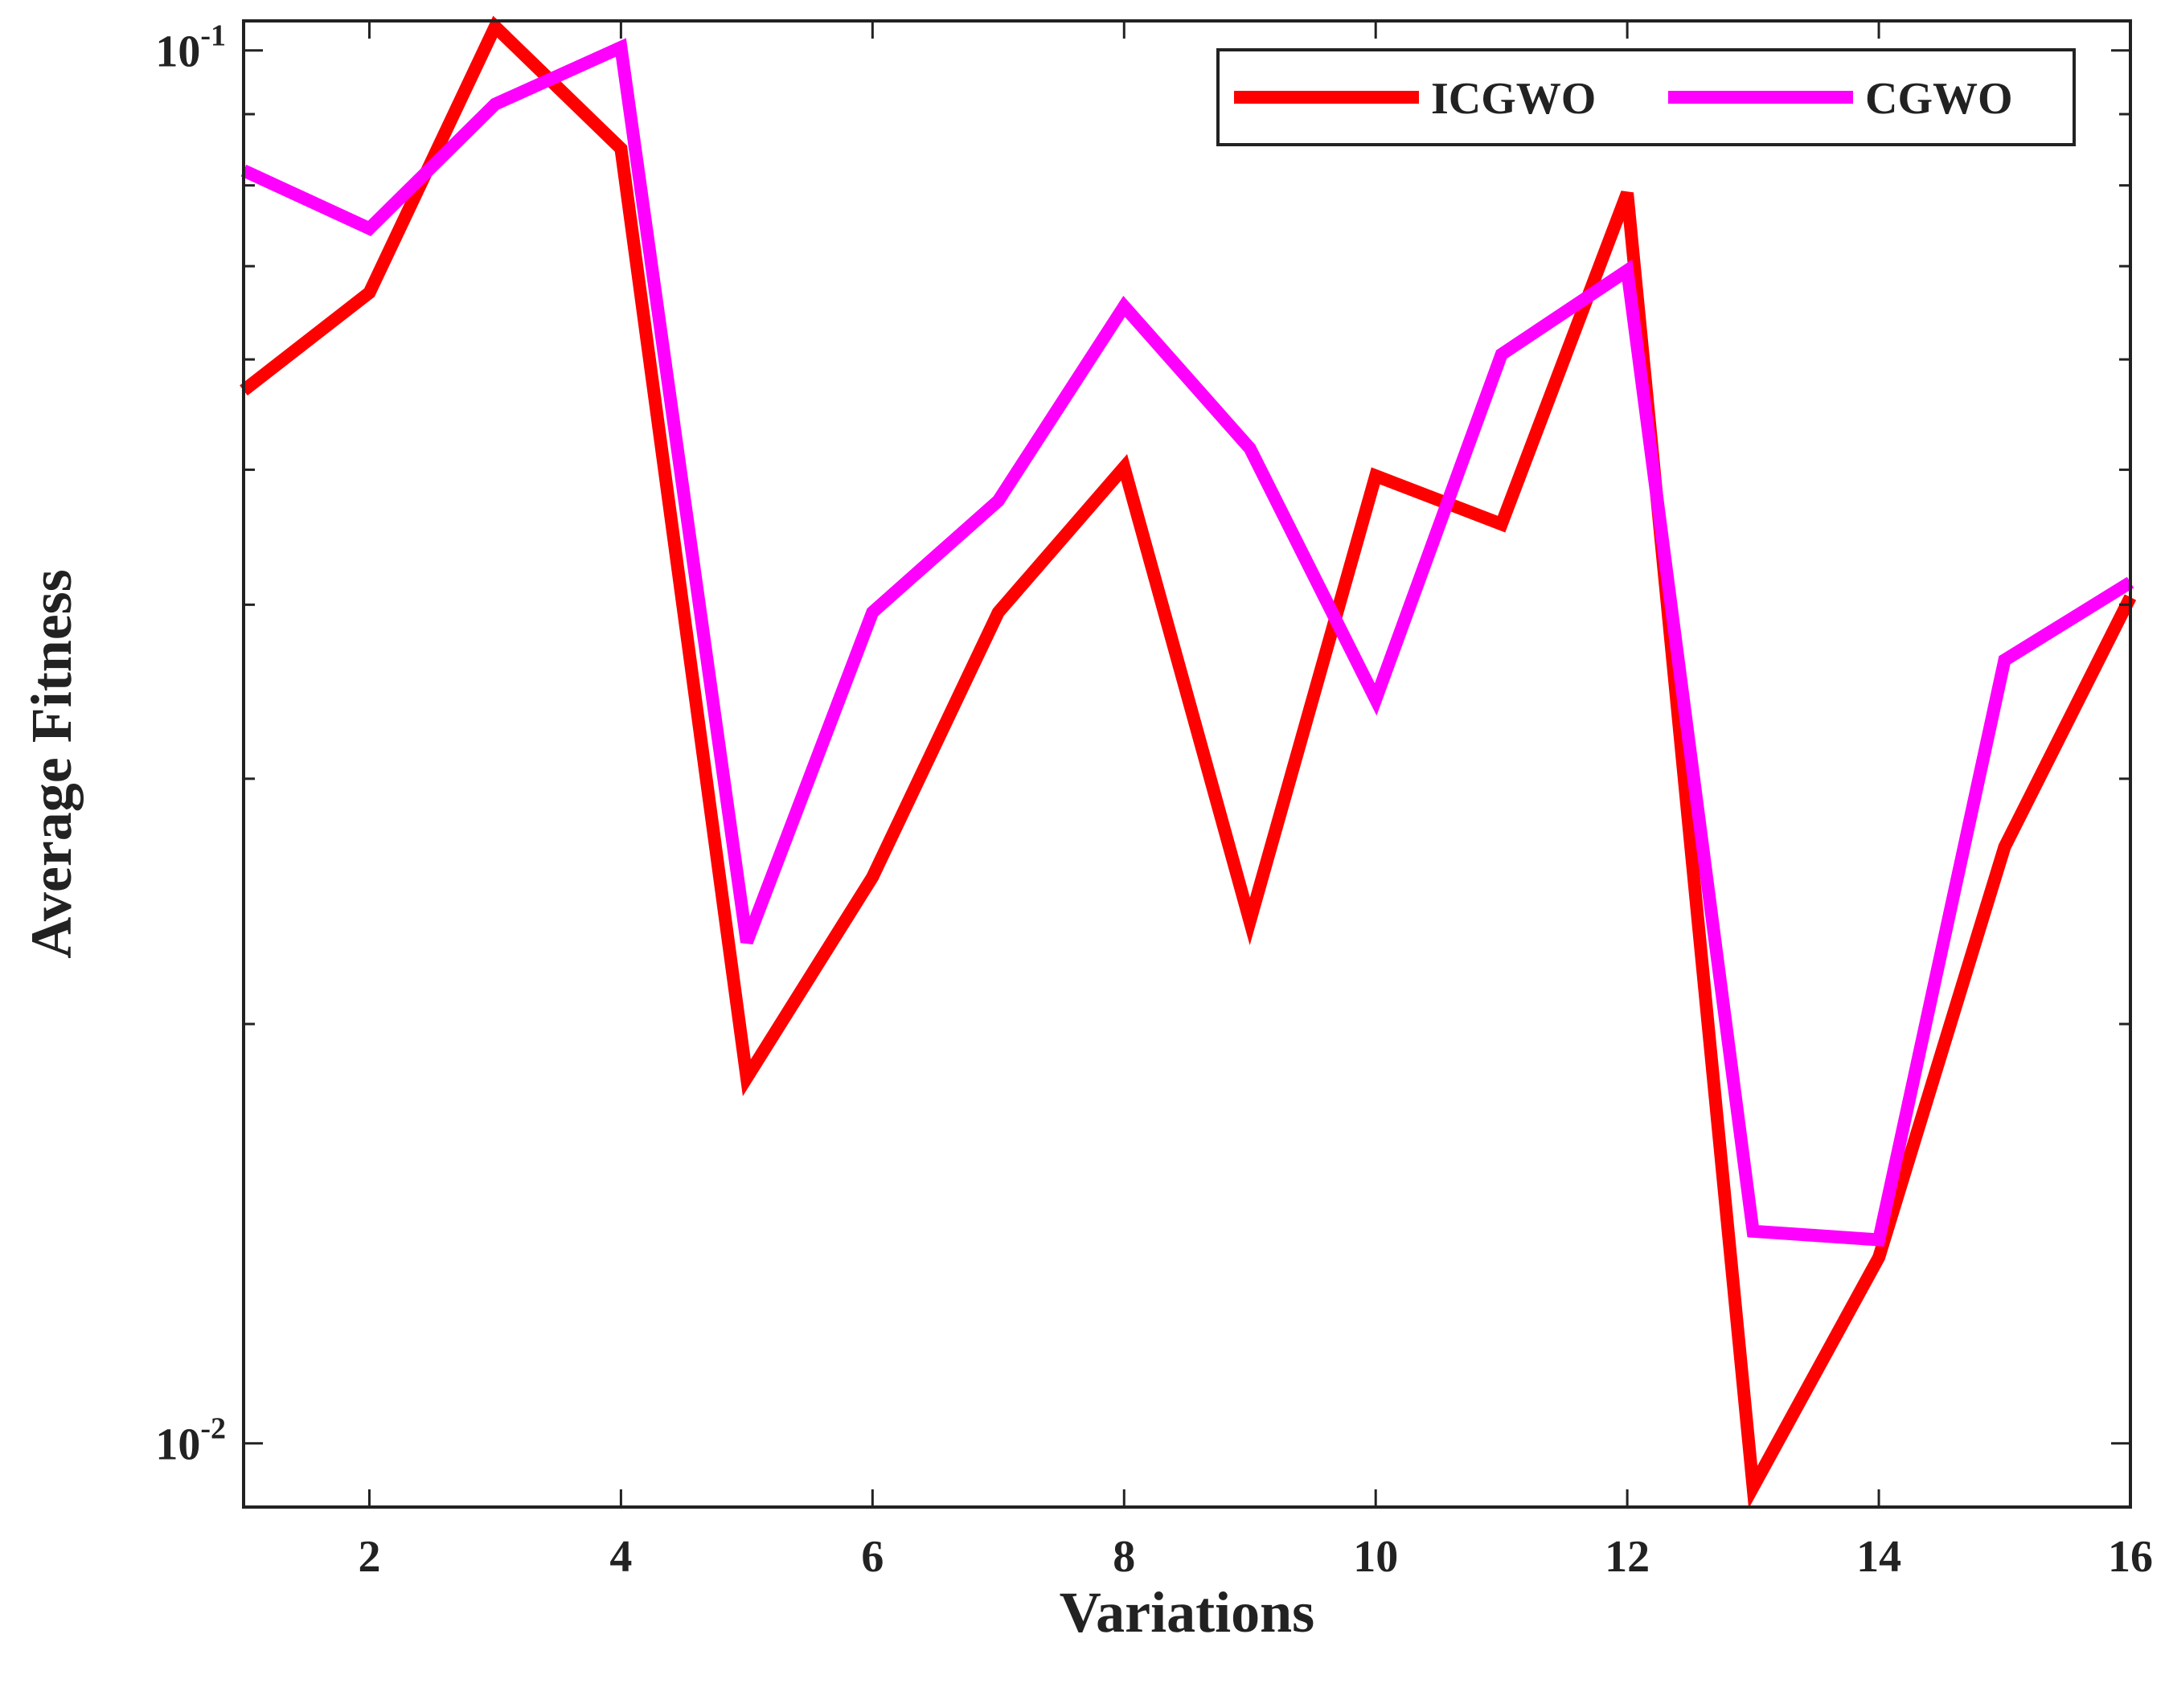  Describe the element at coordinates (1627, 1557) in the screenshot. I see `x-tick-label: 12` at that location.